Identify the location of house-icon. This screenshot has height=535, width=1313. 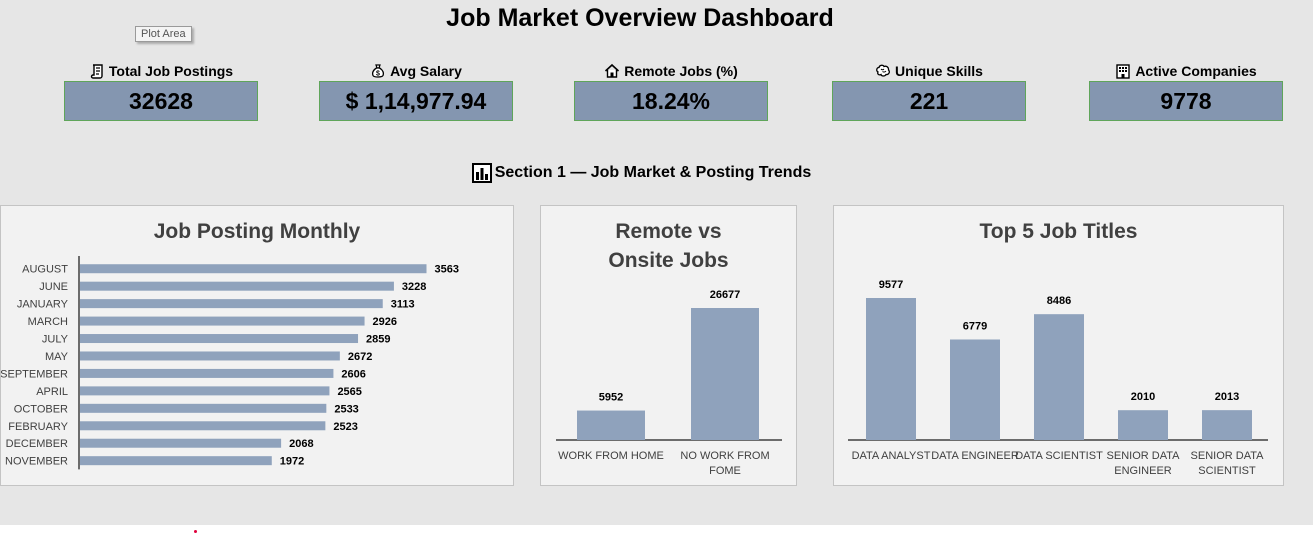
(612, 70).